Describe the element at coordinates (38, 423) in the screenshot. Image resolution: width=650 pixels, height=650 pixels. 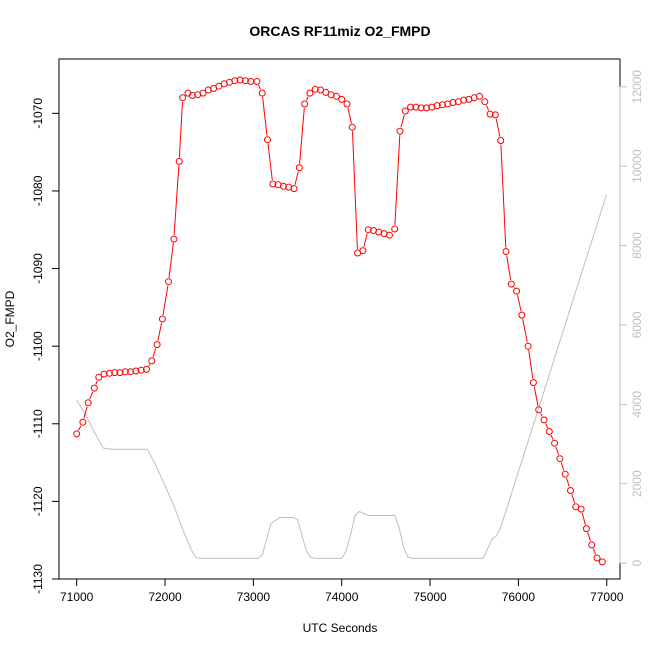
I see `y-tick-label: -1110` at that location.